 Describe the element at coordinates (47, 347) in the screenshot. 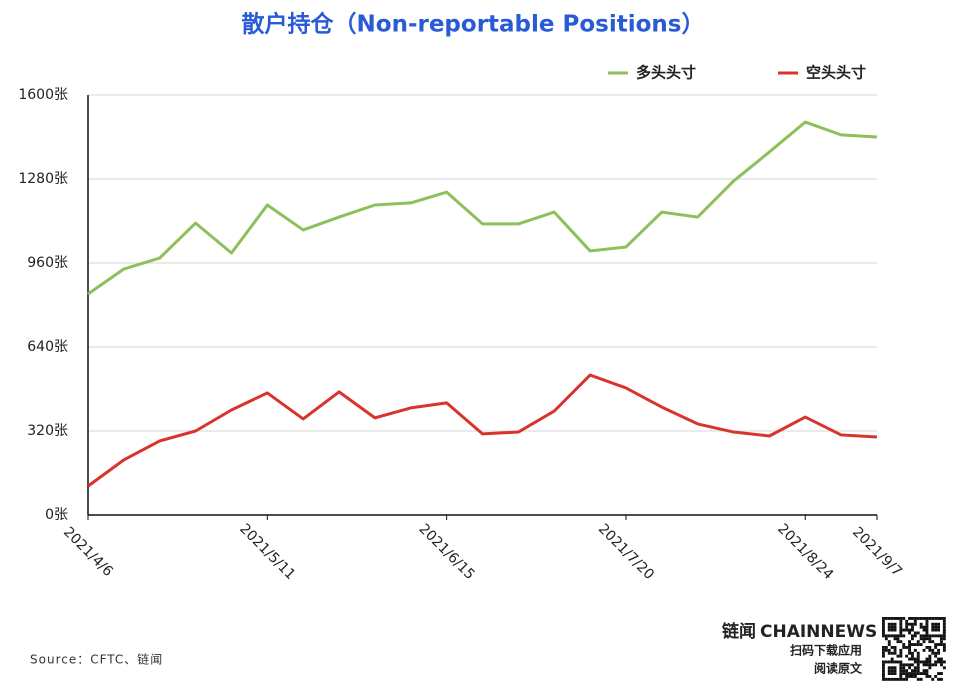

I see `y-tick-label: 640张` at that location.